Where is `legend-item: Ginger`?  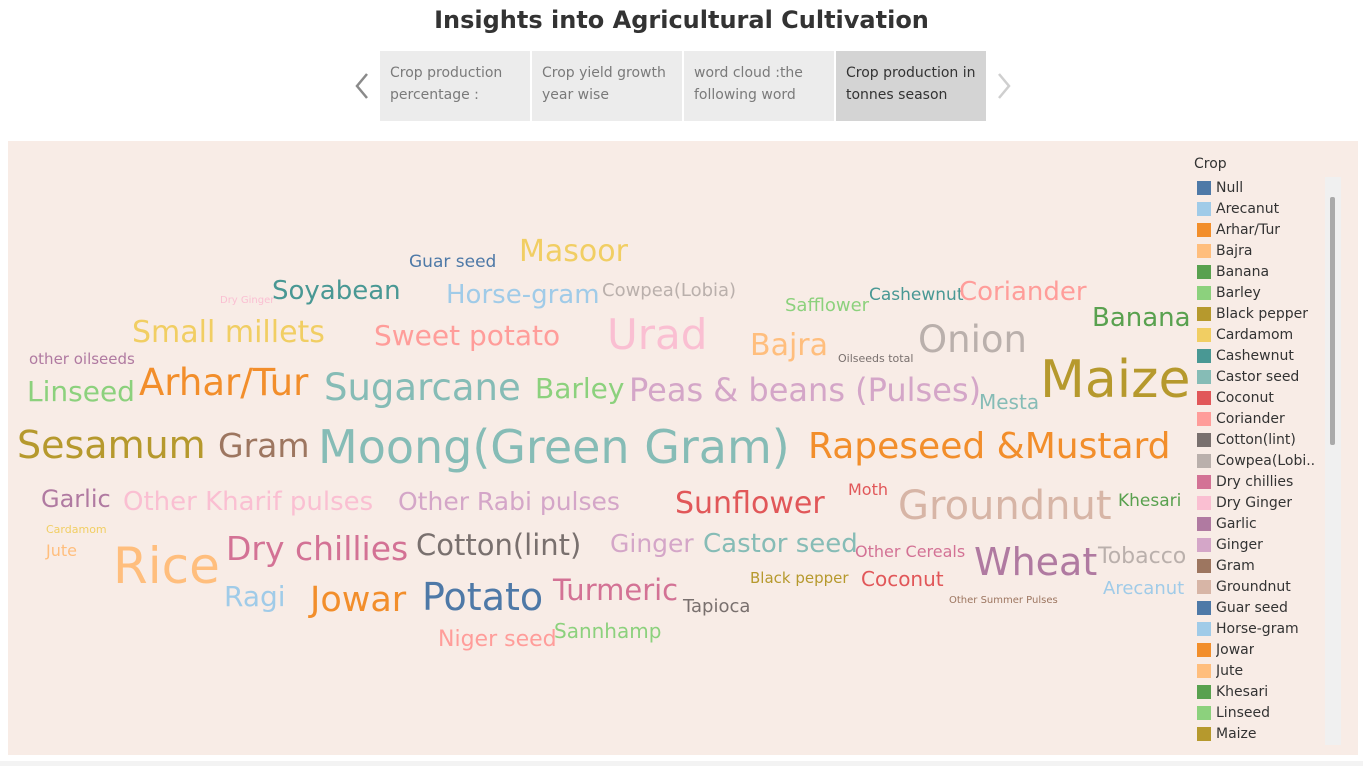 legend-item: Ginger is located at coordinates (1258, 544).